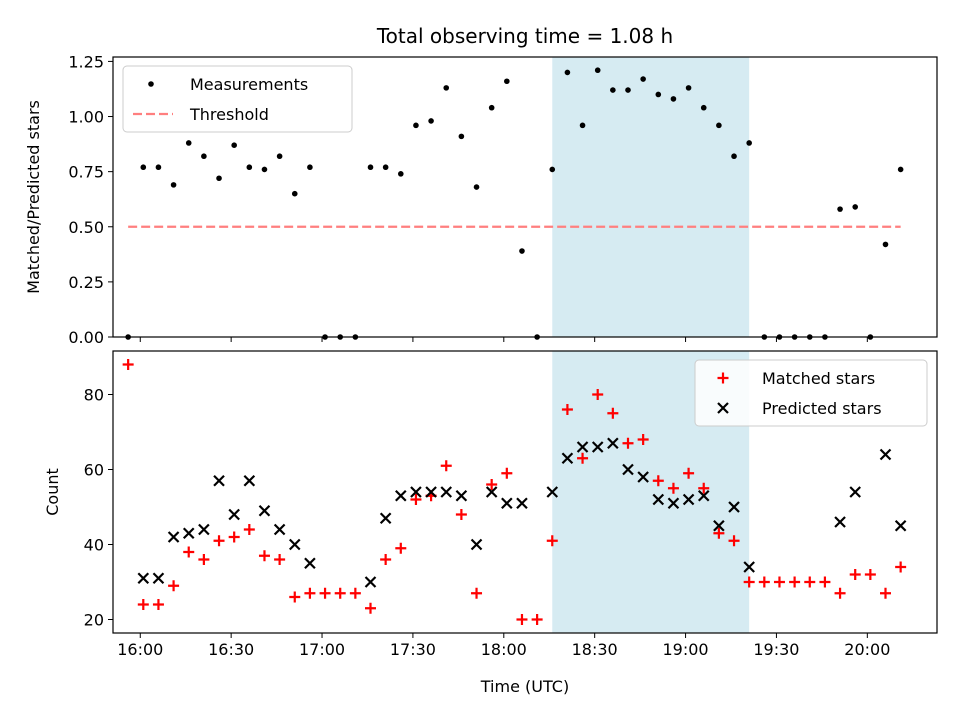 The image size is (960, 720). I want to click on x-tick-label: 17:30, so click(413, 649).